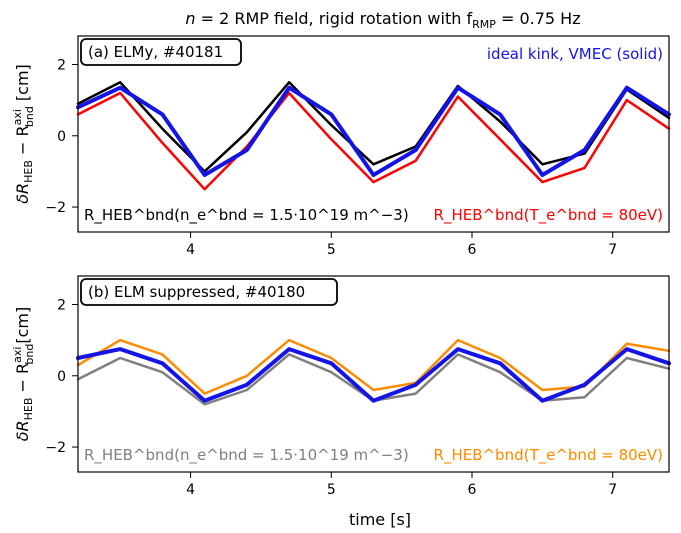 The image size is (681, 533). I want to click on annotation-top-right: ideal kink, VMEC (solid), so click(575, 54).